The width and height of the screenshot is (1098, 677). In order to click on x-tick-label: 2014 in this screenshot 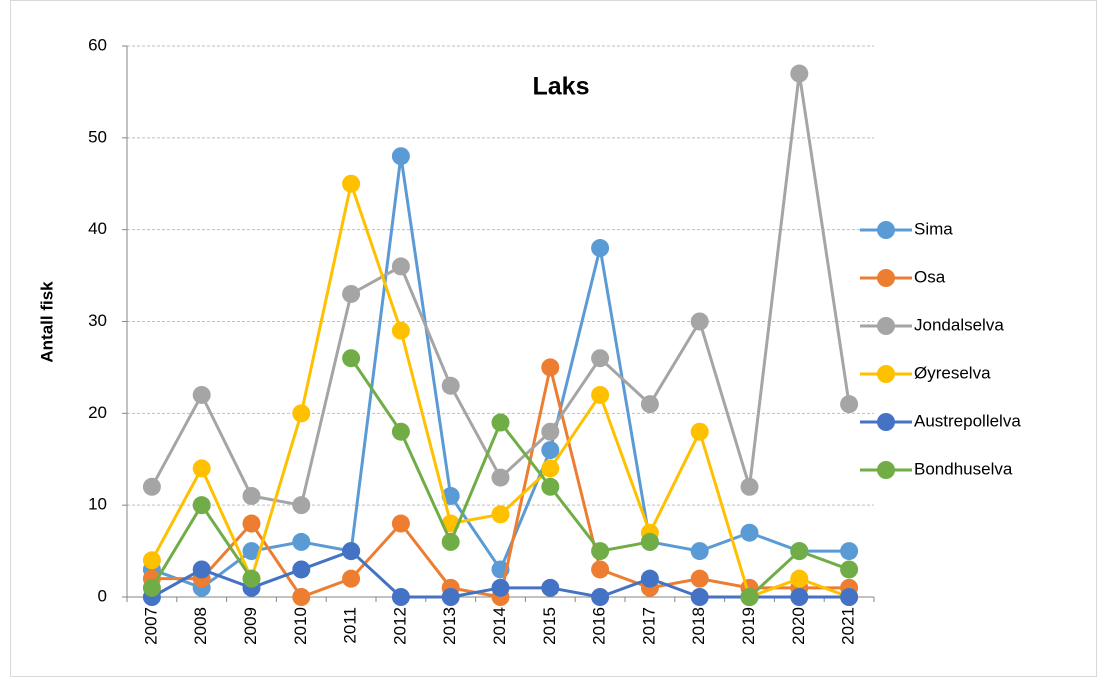, I will do `click(499, 626)`.